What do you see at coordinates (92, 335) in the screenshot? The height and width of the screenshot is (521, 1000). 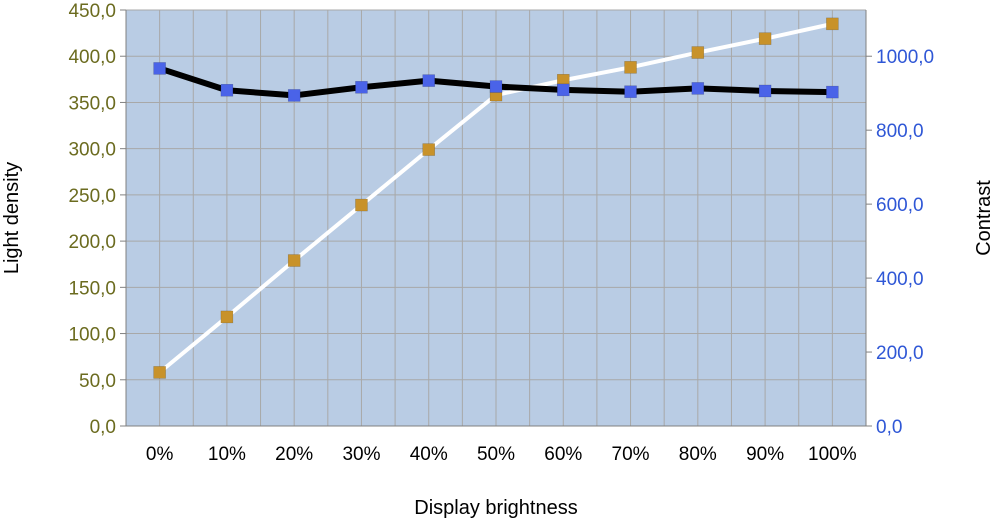 I see `y-tick-label: 100,0` at bounding box center [92, 335].